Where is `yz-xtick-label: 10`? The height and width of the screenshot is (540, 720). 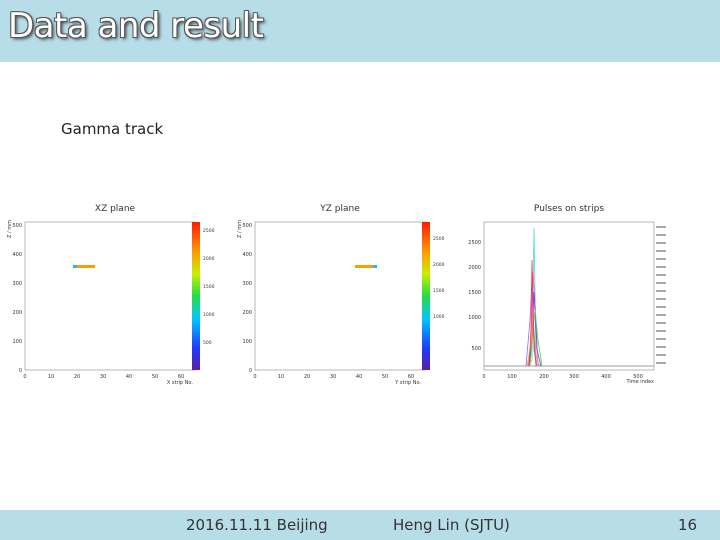 yz-xtick-label: 10 is located at coordinates (281, 377).